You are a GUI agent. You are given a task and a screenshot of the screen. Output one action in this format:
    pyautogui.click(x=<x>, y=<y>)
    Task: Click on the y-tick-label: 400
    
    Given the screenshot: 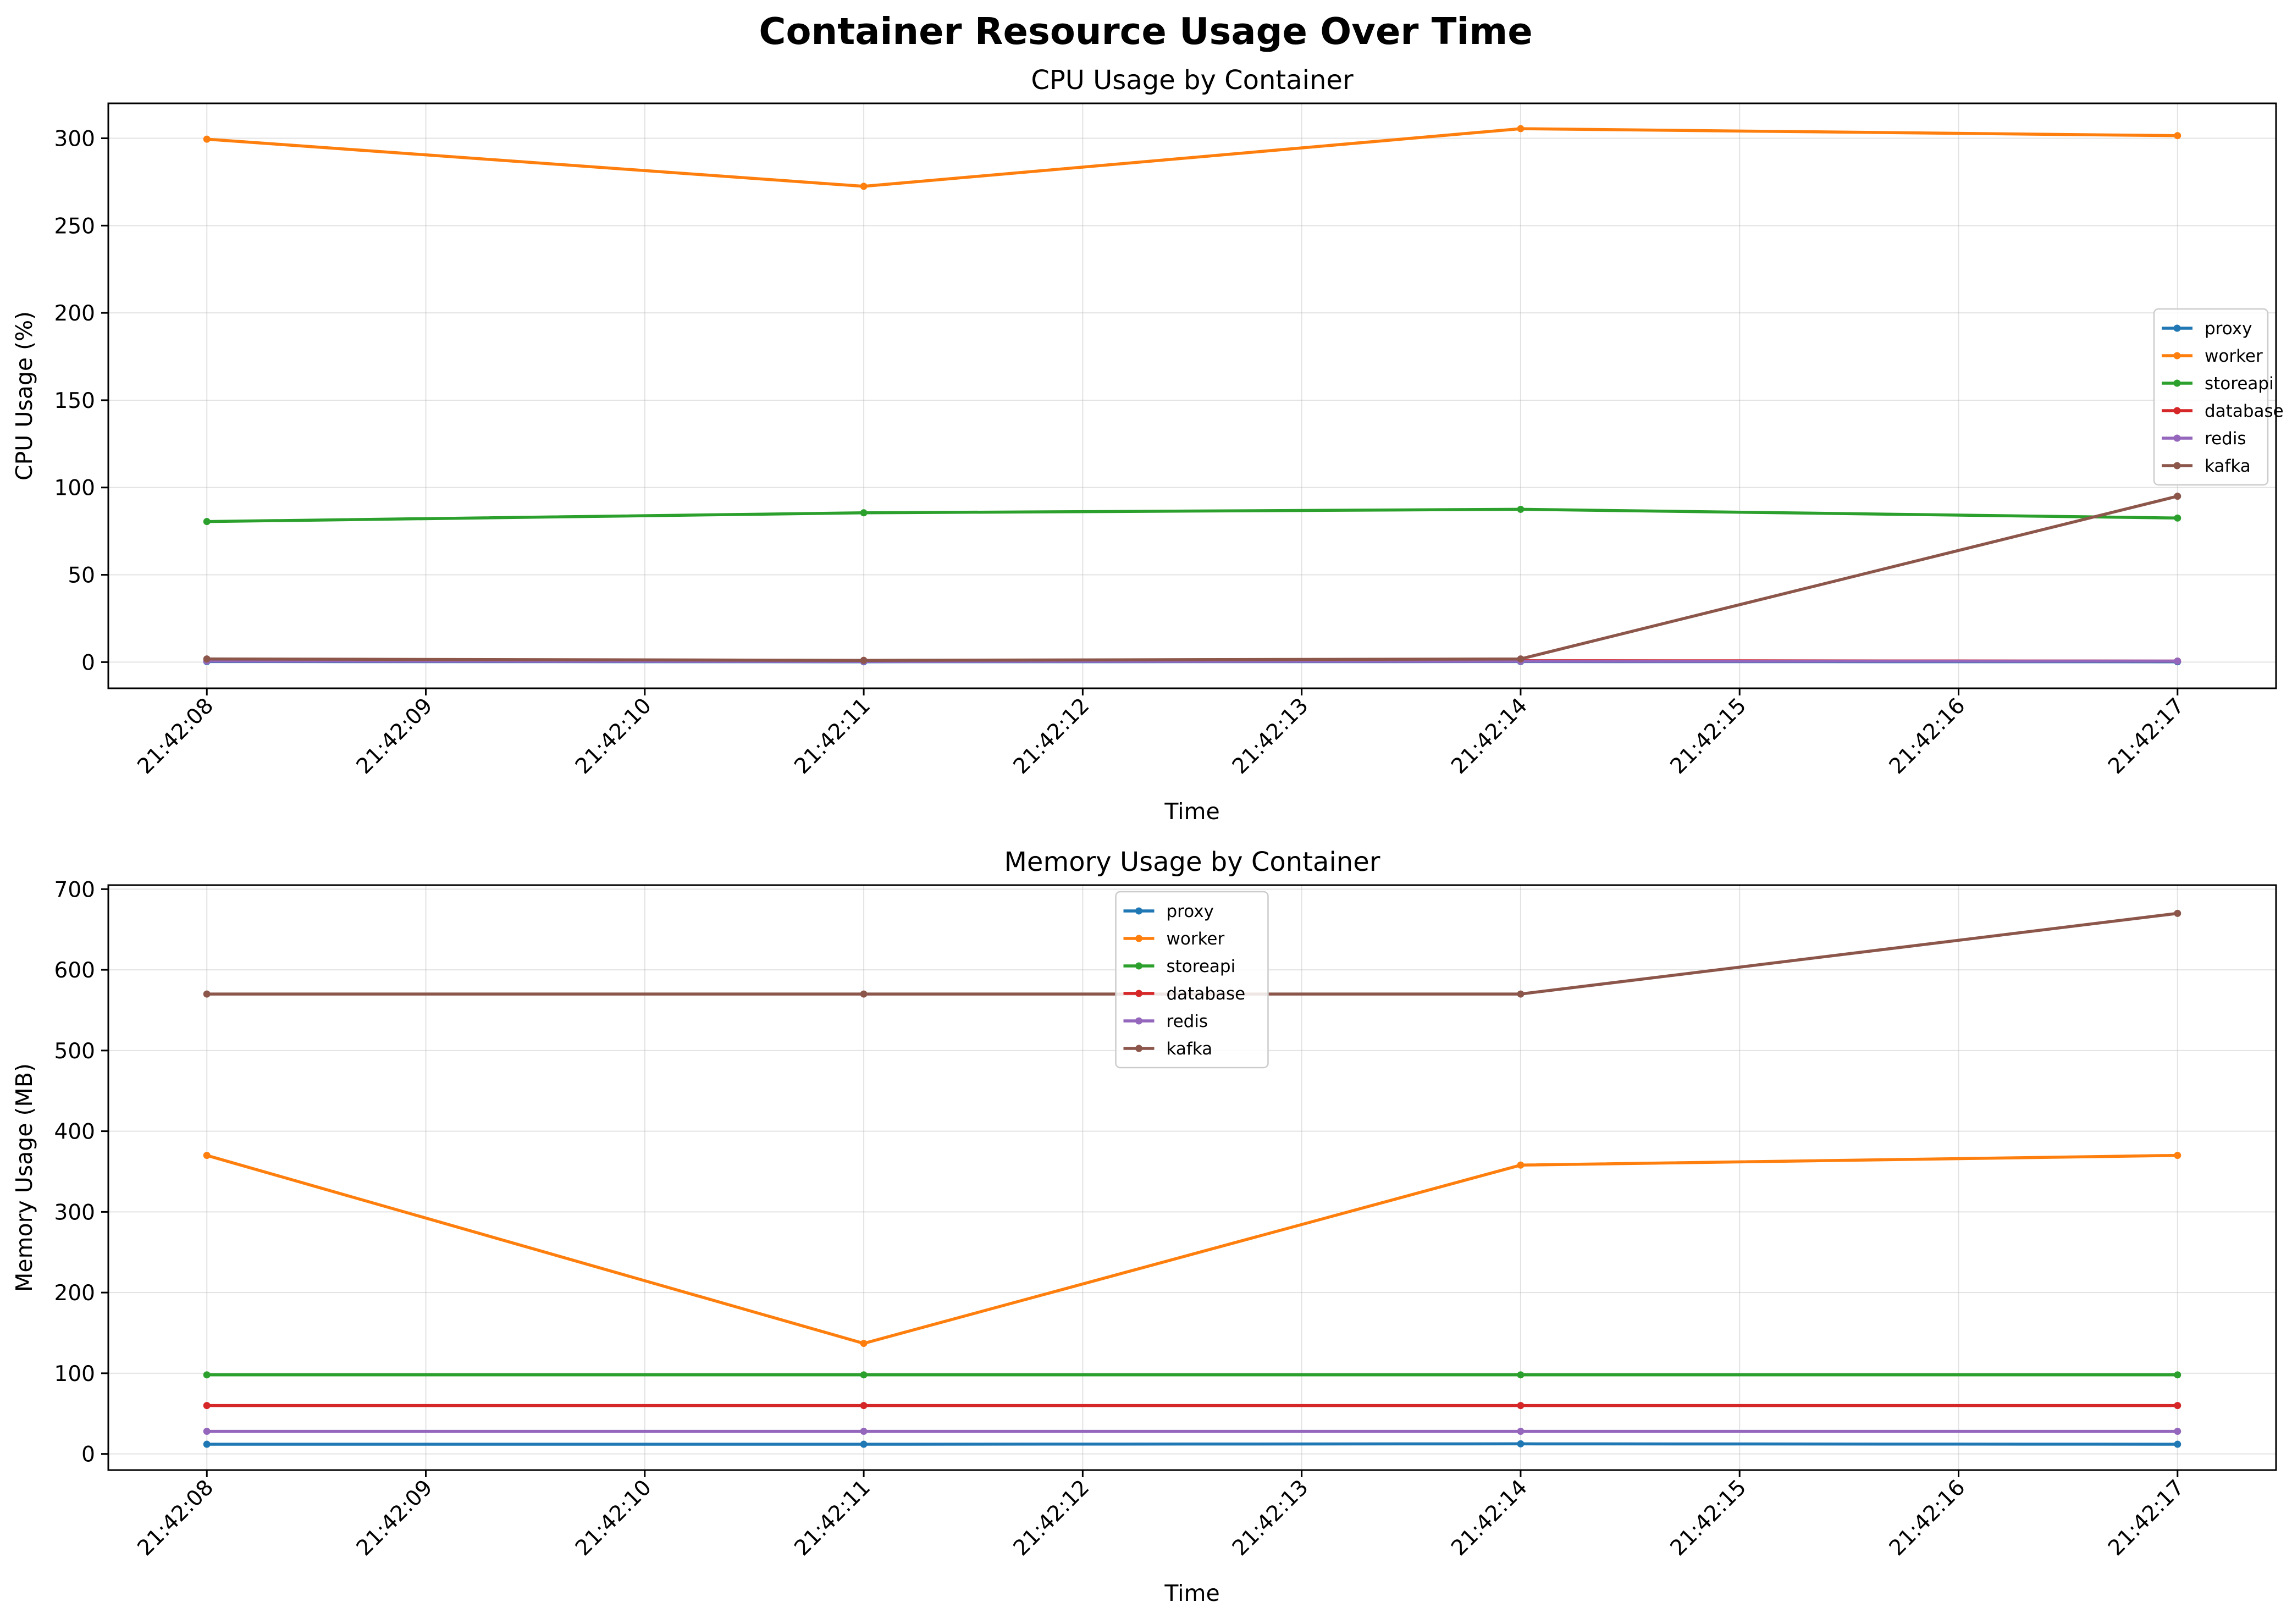 What is the action you would take?
    pyautogui.click(x=74, y=1132)
    